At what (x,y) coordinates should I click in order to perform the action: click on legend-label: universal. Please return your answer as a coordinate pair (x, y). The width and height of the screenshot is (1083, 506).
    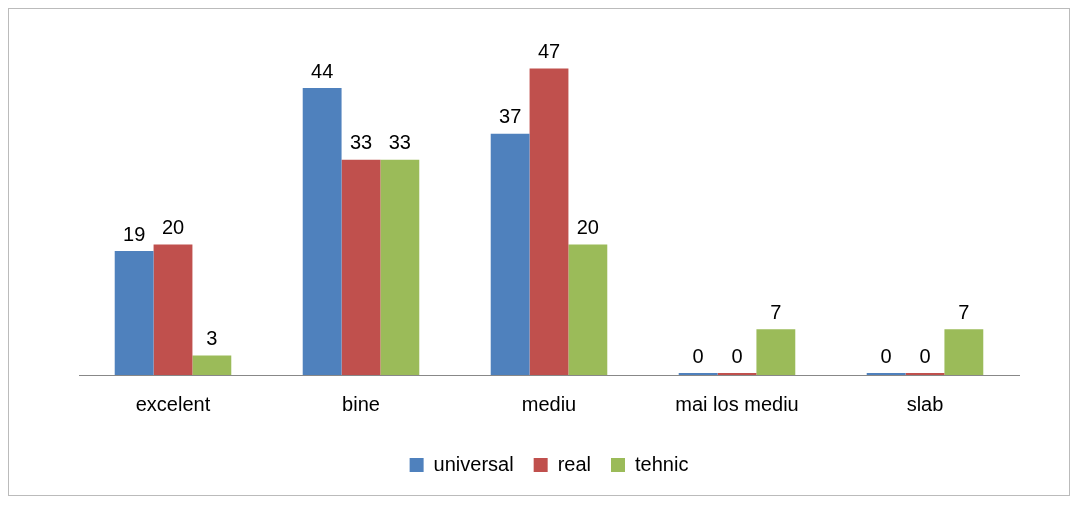
    Looking at the image, I should click on (473, 463).